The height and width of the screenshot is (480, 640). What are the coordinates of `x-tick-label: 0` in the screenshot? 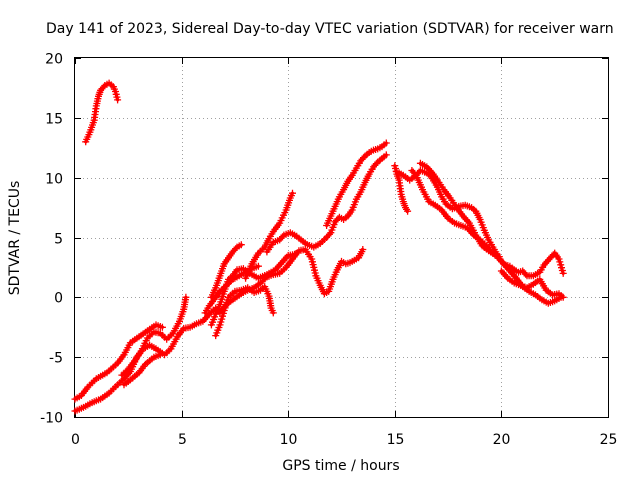 It's located at (75, 440).